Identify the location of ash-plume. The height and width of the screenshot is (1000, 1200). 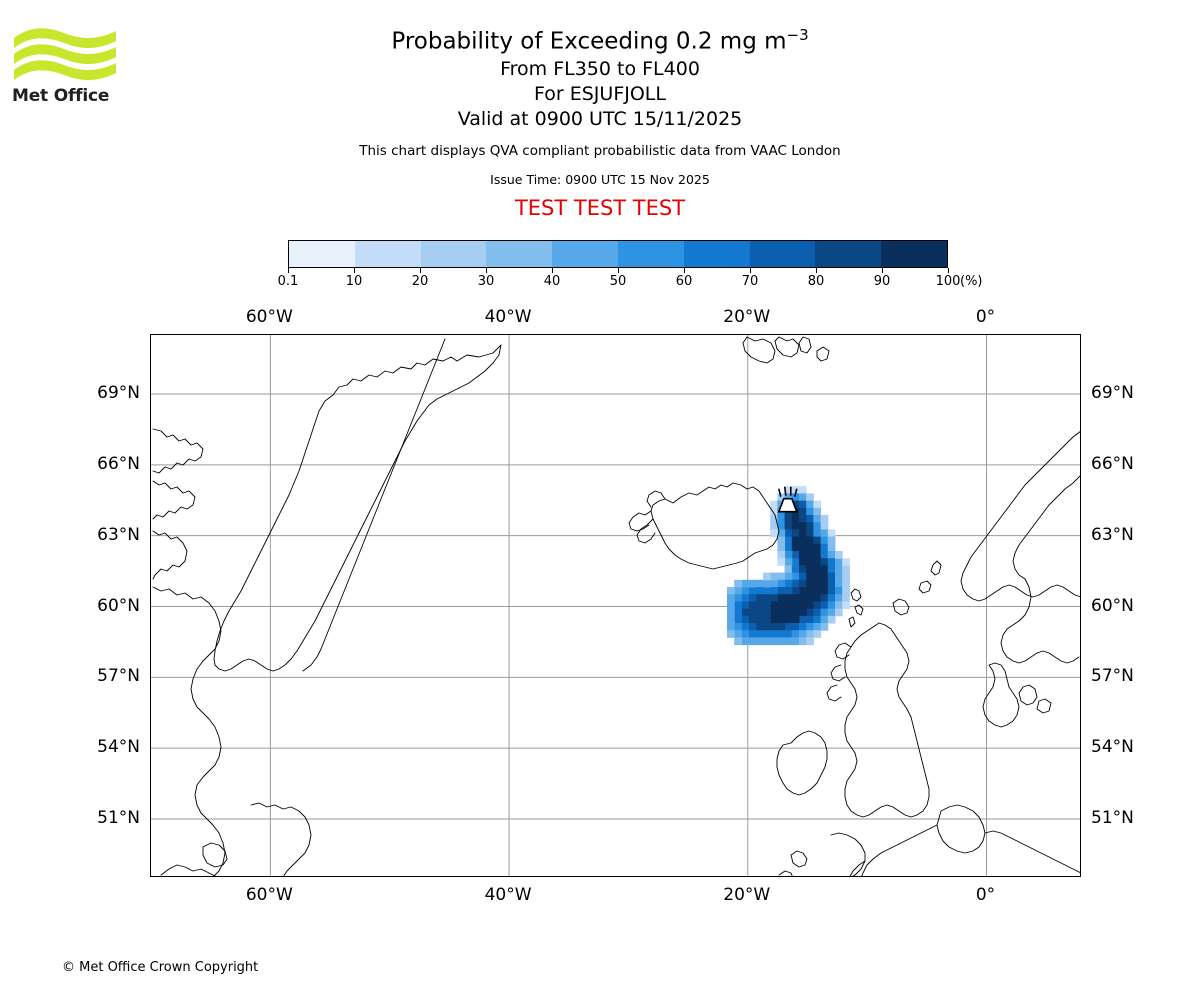
(788, 566).